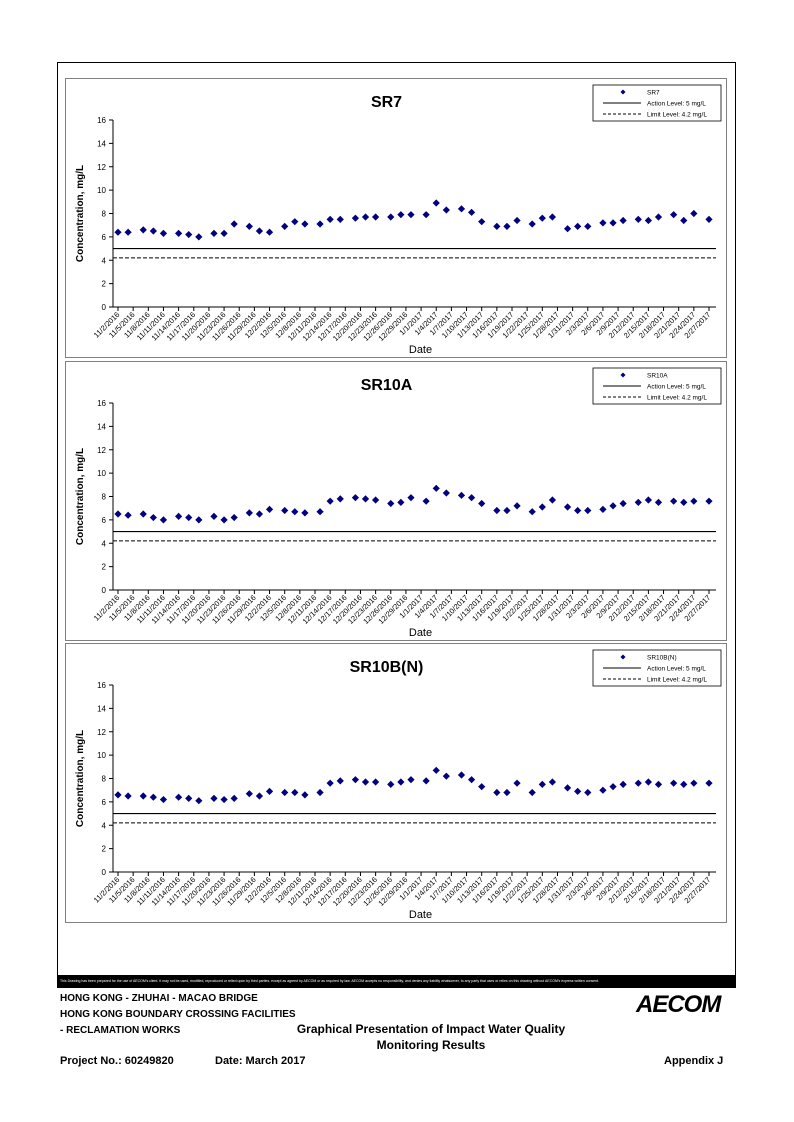 Image resolution: width=794 pixels, height=1122 pixels. I want to click on appendix-label: Appendix J, so click(694, 1061).